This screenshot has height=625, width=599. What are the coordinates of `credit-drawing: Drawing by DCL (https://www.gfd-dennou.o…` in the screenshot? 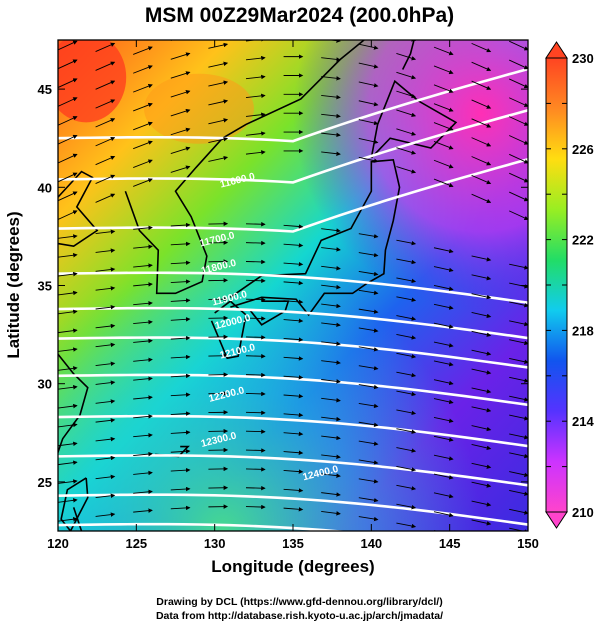 It's located at (299, 602).